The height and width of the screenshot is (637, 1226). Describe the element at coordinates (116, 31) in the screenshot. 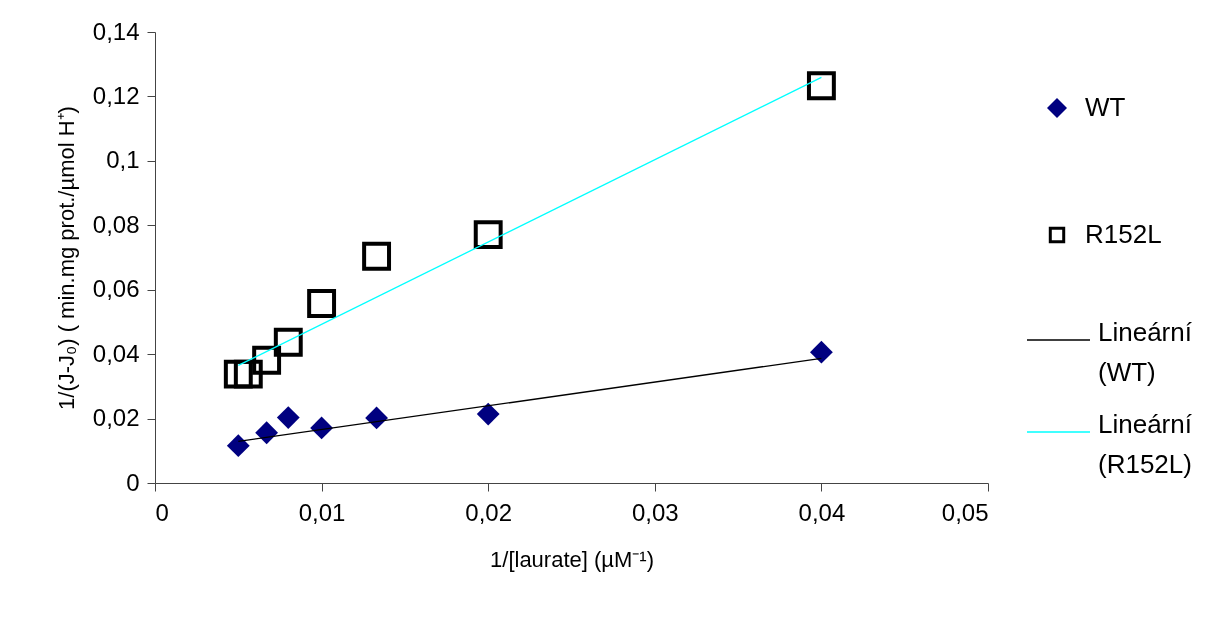

I see `y-tick-label: 0,14` at that location.